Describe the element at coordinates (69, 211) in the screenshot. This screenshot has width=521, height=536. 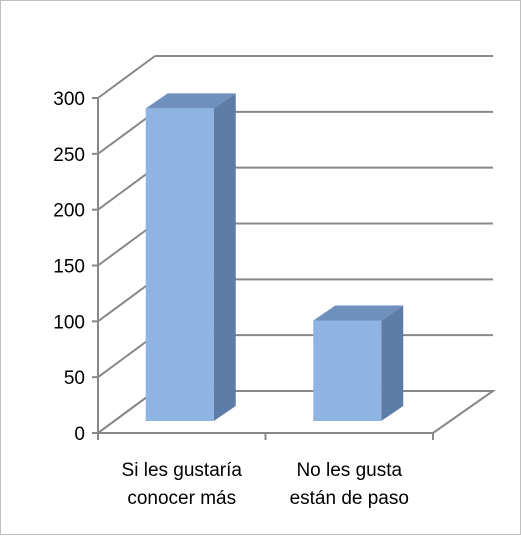
I see `y-tick-label-200: 200` at that location.